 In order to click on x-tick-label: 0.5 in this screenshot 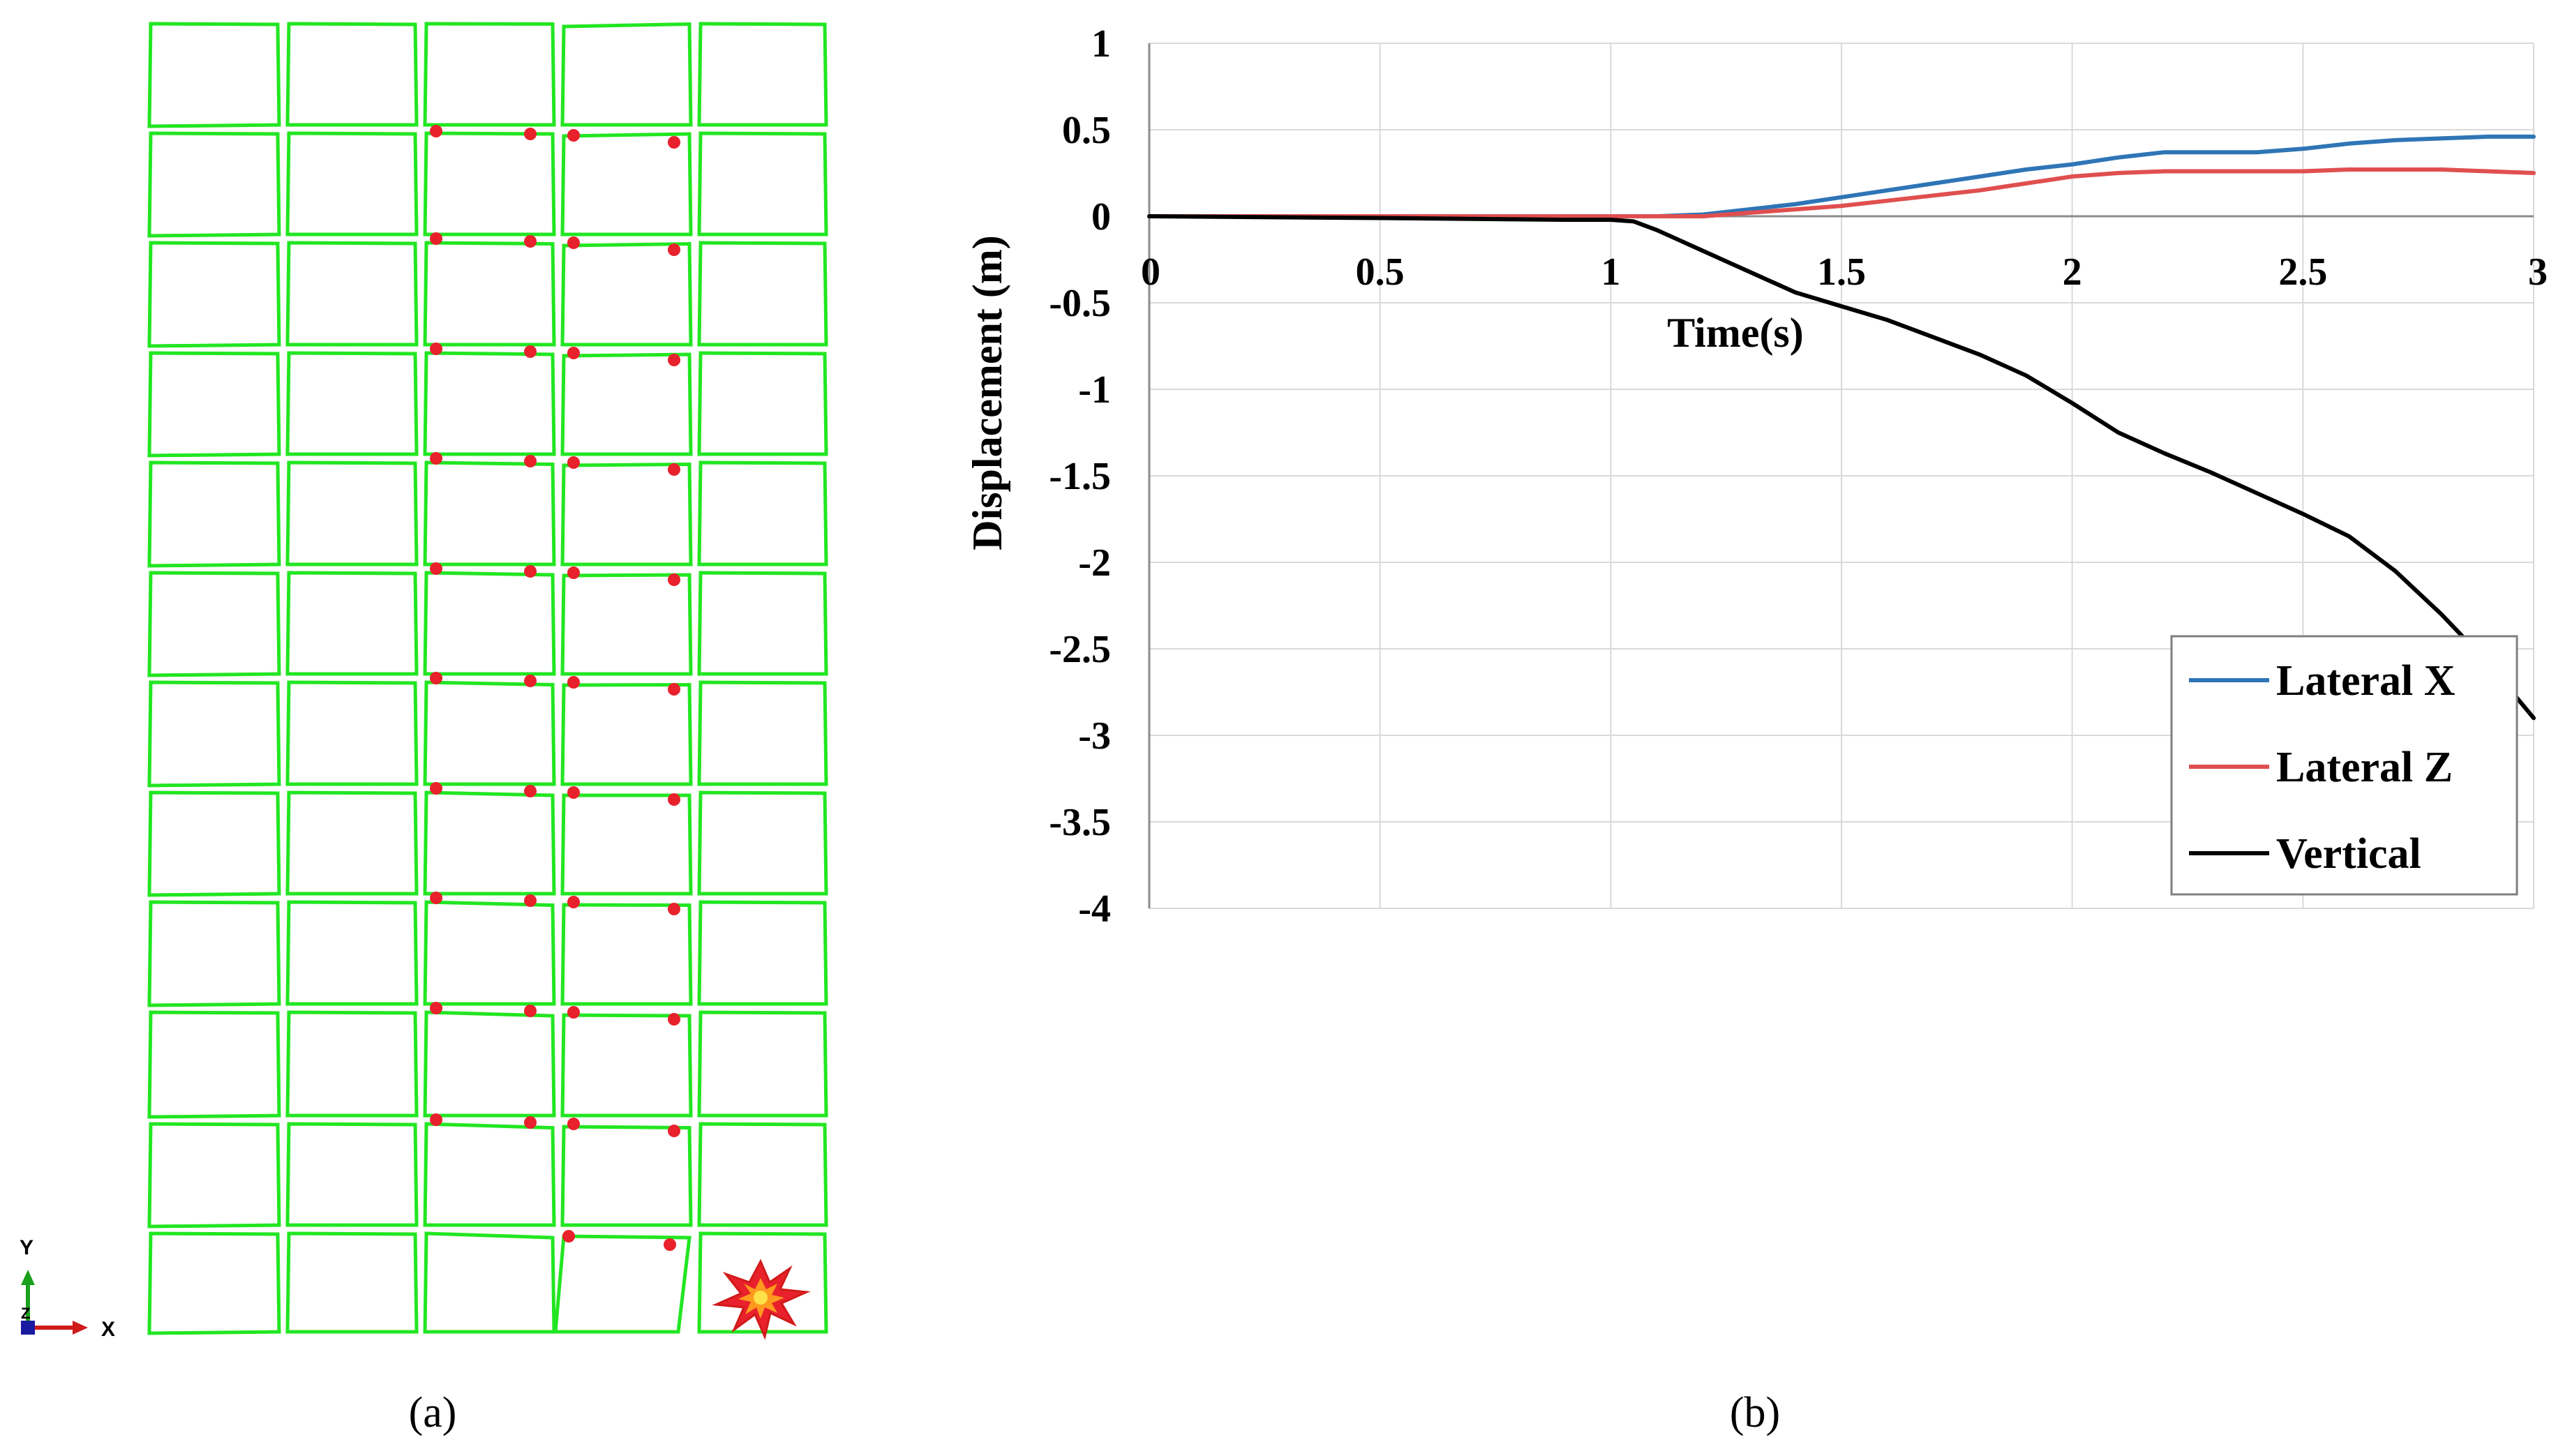, I will do `click(1380, 272)`.